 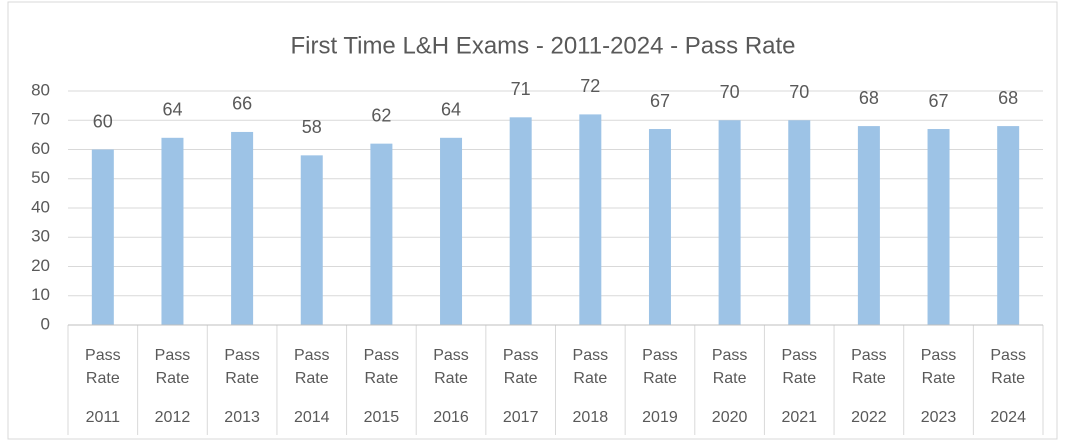 What do you see at coordinates (521, 417) in the screenshot?
I see `x-tick-label: 2017` at bounding box center [521, 417].